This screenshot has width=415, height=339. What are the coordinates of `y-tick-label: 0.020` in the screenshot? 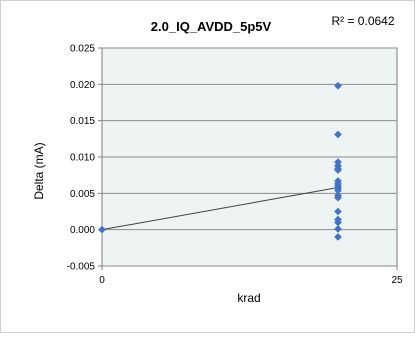 It's located at (82, 85).